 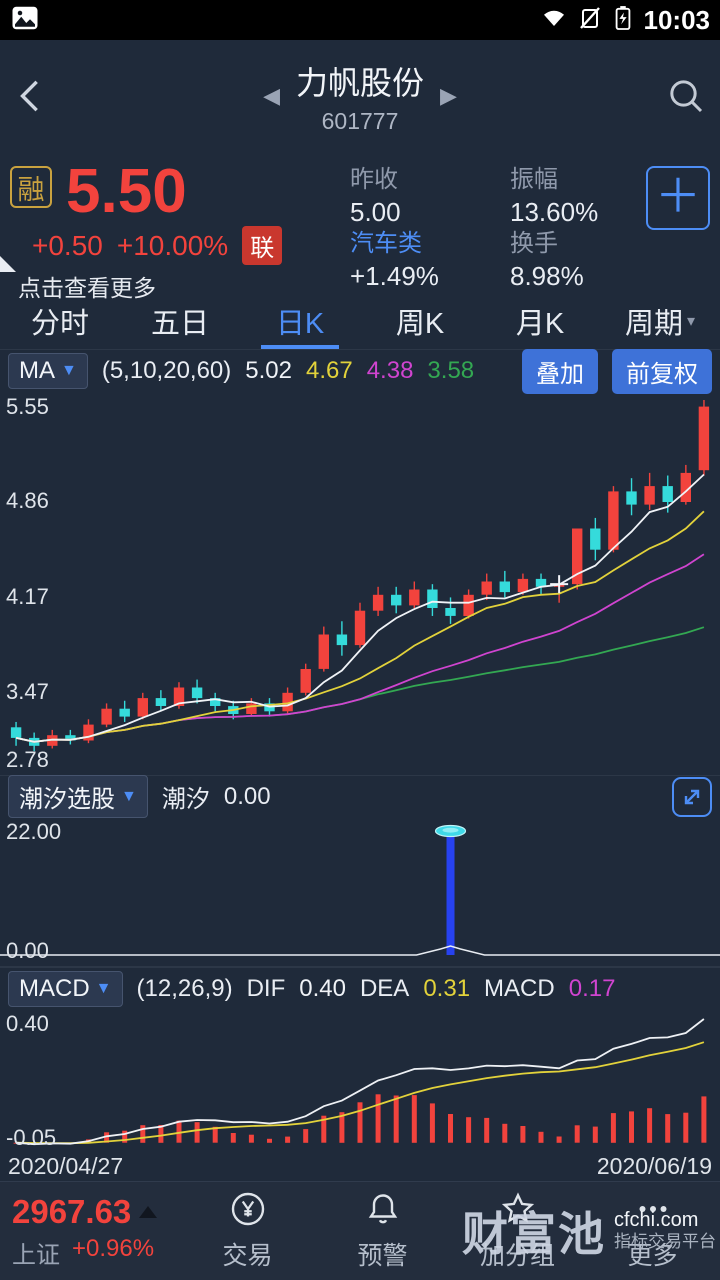 I want to click on margin-eligible-badge: 融, so click(x=31, y=187).